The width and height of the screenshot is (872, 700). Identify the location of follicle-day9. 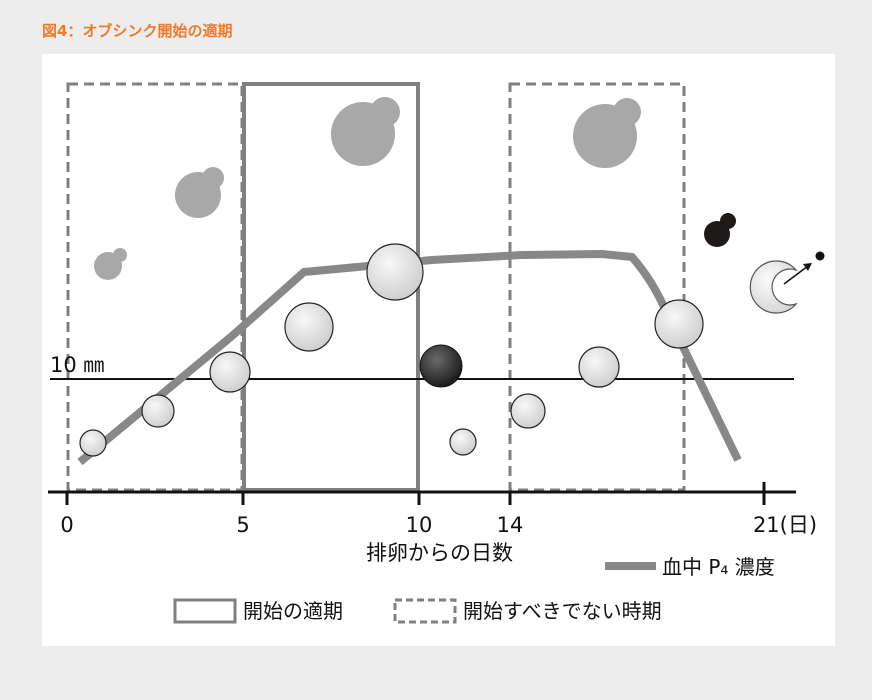
(395, 272).